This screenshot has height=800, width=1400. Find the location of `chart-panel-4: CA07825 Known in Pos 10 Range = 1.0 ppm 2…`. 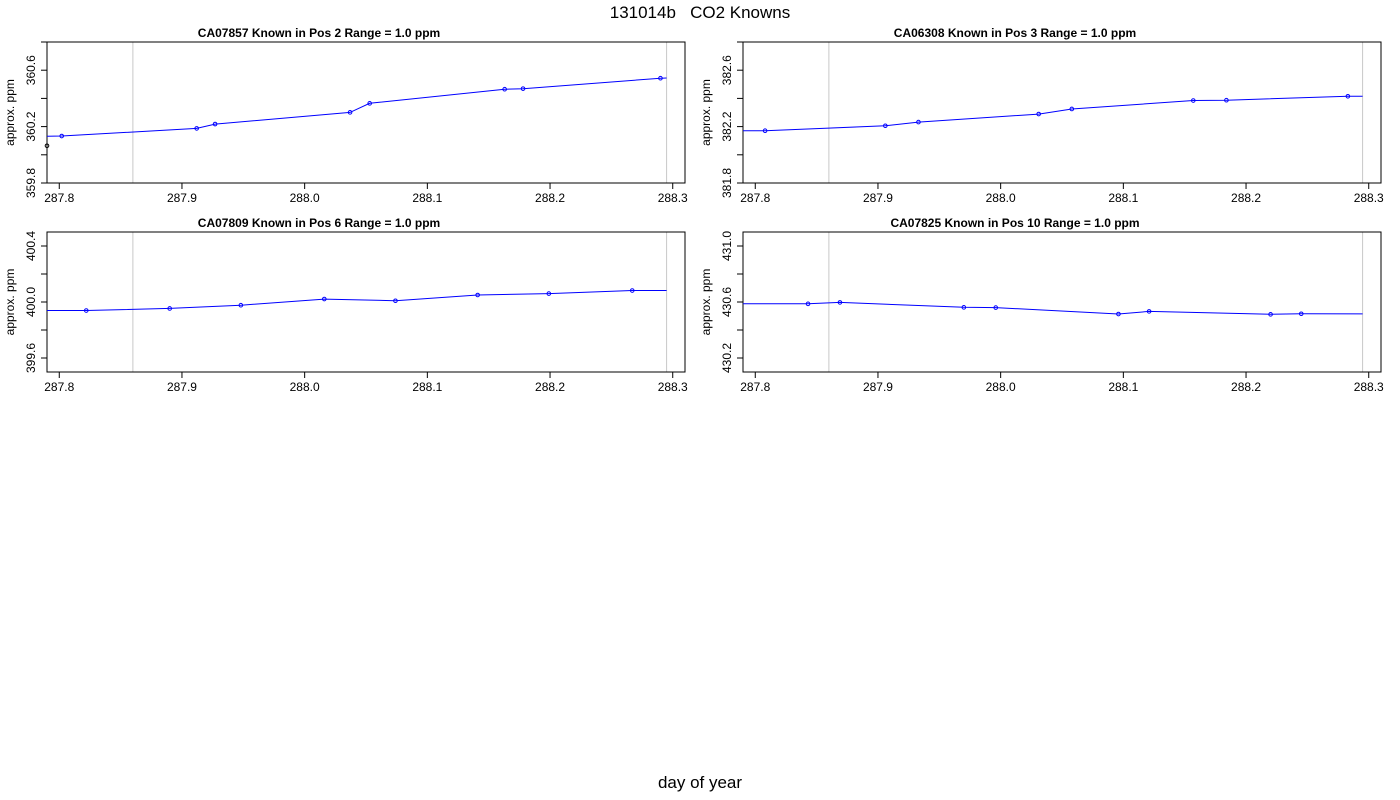

chart-panel-4: CA07825 Known in Pos 10 Range = 1.0 ppm 2… is located at coordinates (1041, 305).